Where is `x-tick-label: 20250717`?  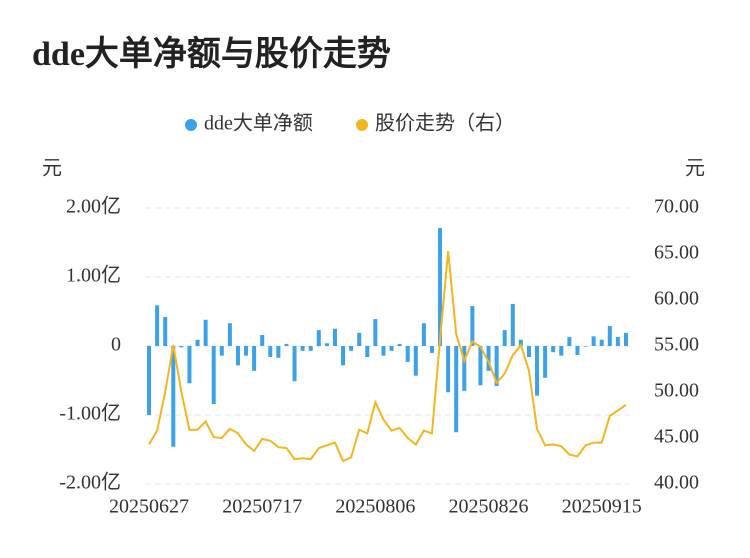
x-tick-label: 20250717 is located at coordinates (262, 507).